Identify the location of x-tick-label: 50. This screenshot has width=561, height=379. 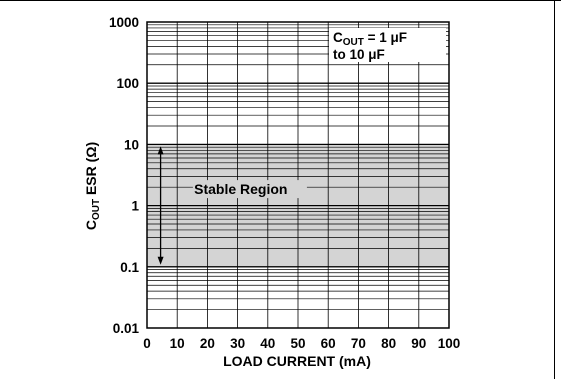
(297, 343).